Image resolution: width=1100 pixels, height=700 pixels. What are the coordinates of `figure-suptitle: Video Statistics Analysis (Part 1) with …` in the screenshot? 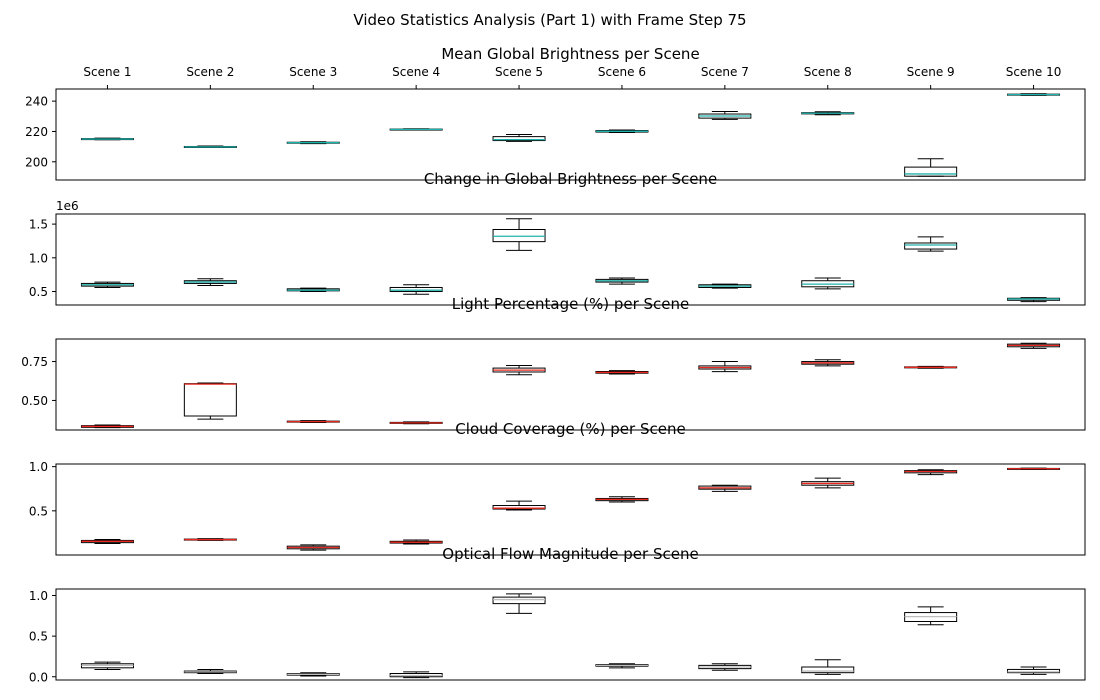 It's located at (550, 20).